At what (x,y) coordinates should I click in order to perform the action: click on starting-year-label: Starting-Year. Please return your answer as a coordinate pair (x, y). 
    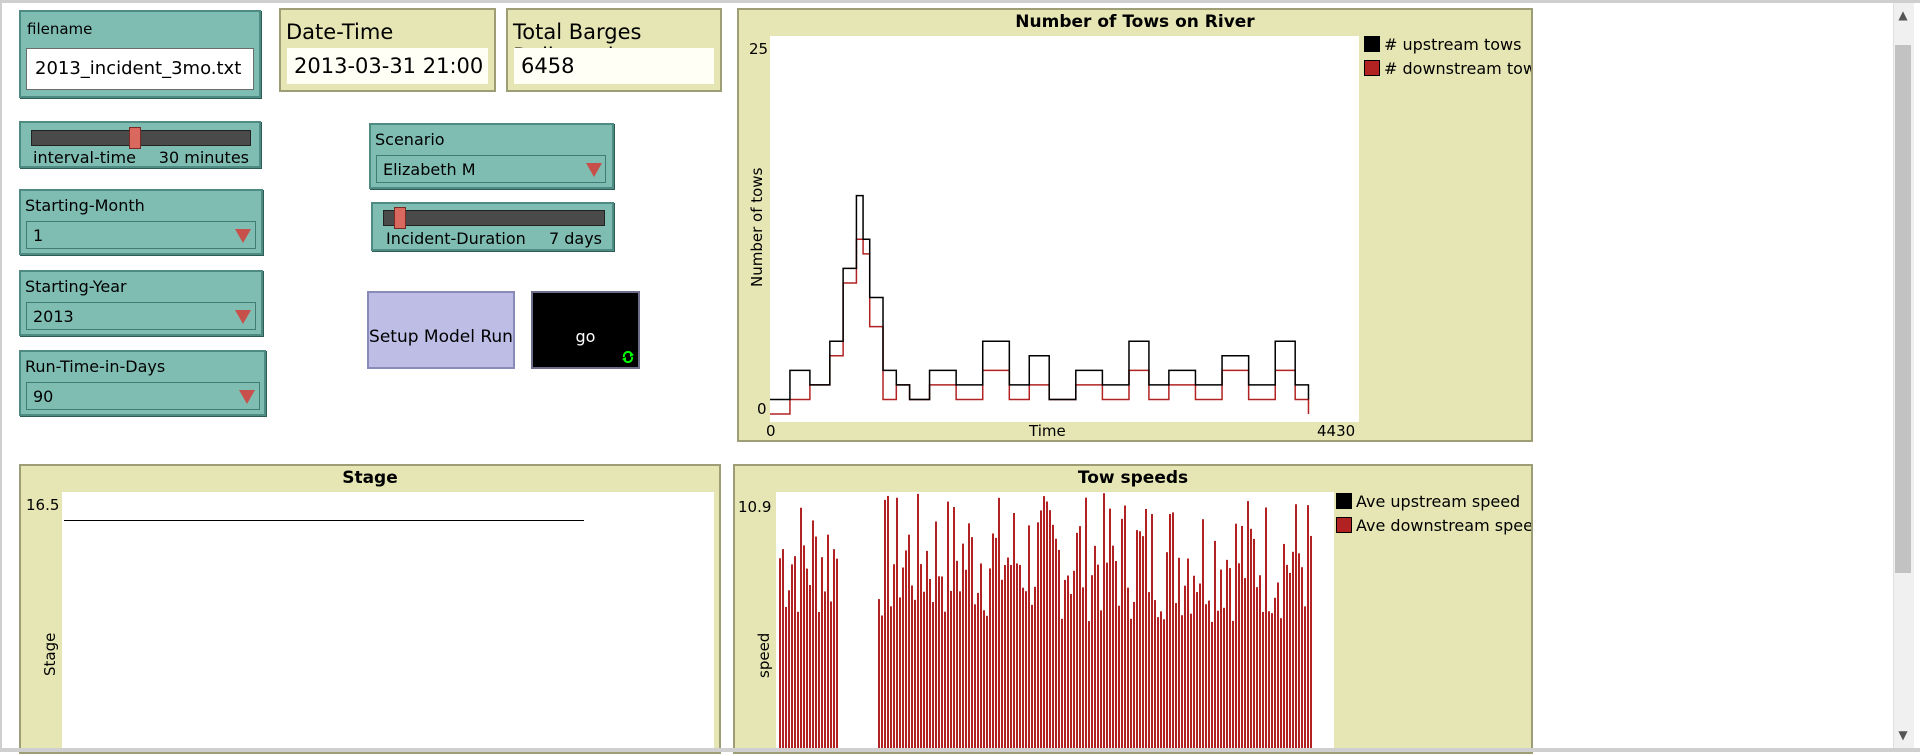
    Looking at the image, I should click on (76, 286).